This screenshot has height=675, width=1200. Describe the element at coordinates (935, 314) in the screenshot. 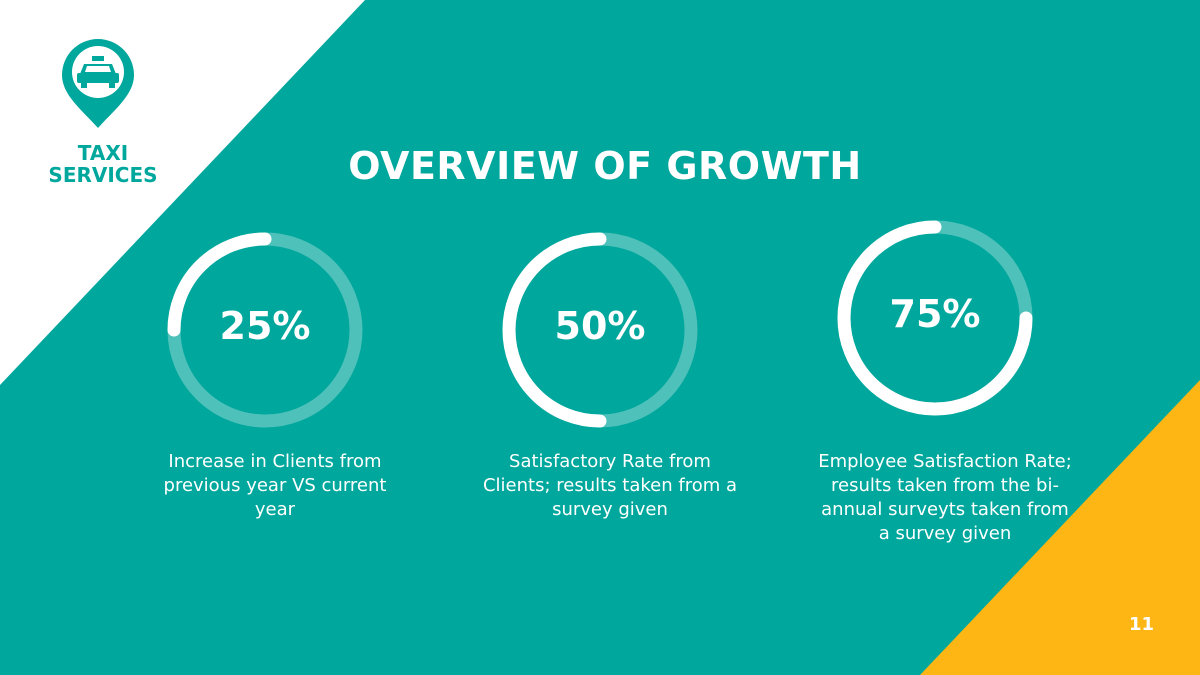

I see `stat-value: 75%` at that location.